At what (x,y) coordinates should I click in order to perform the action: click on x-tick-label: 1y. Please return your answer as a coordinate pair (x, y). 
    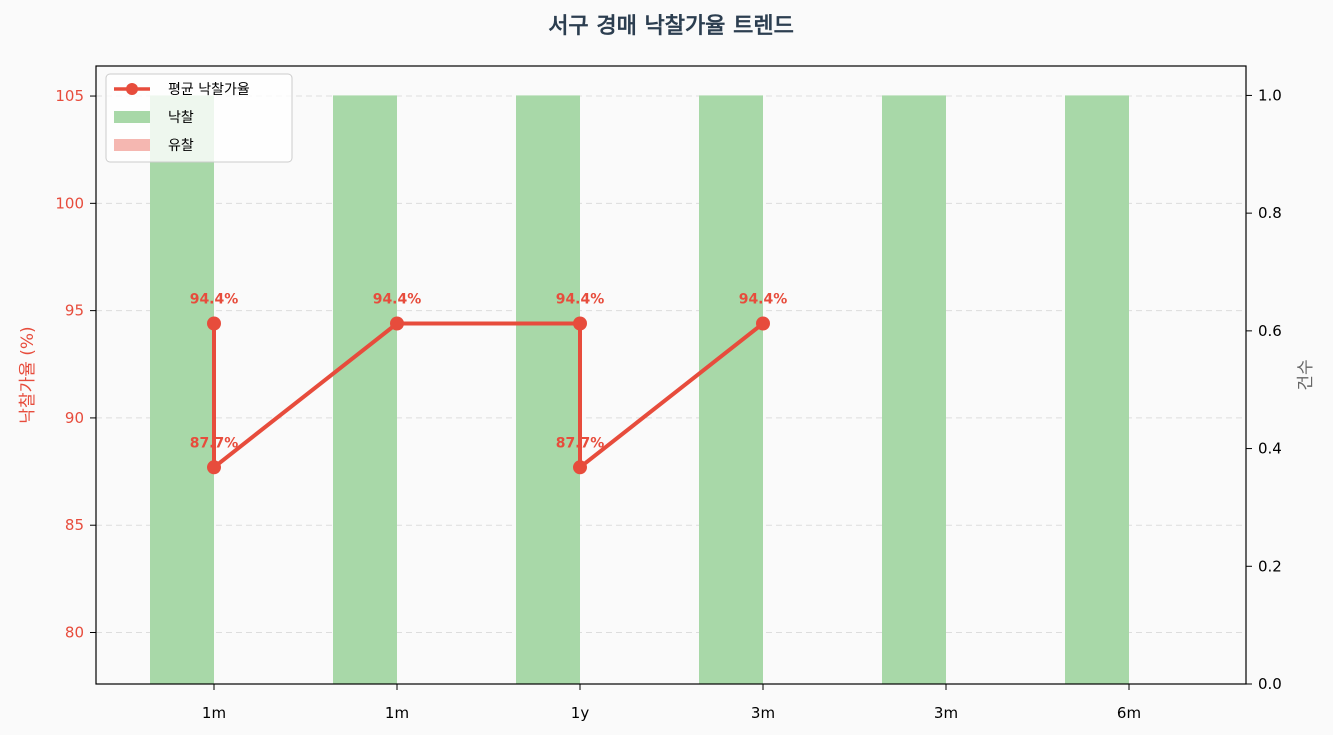
    Looking at the image, I should click on (580, 713).